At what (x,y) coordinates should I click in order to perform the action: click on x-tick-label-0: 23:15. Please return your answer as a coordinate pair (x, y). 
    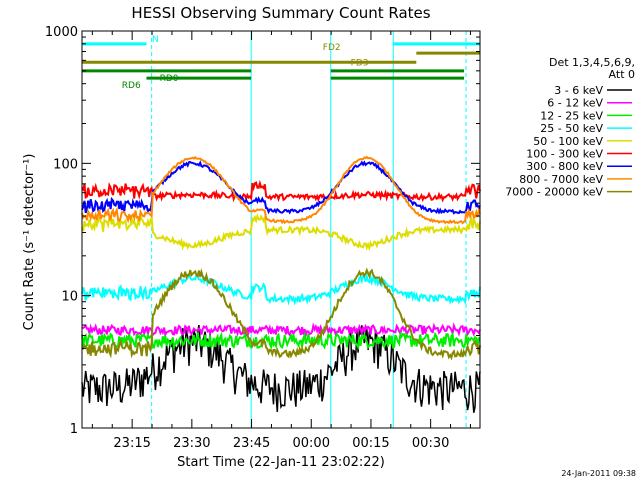
    Looking at the image, I should click on (131, 443).